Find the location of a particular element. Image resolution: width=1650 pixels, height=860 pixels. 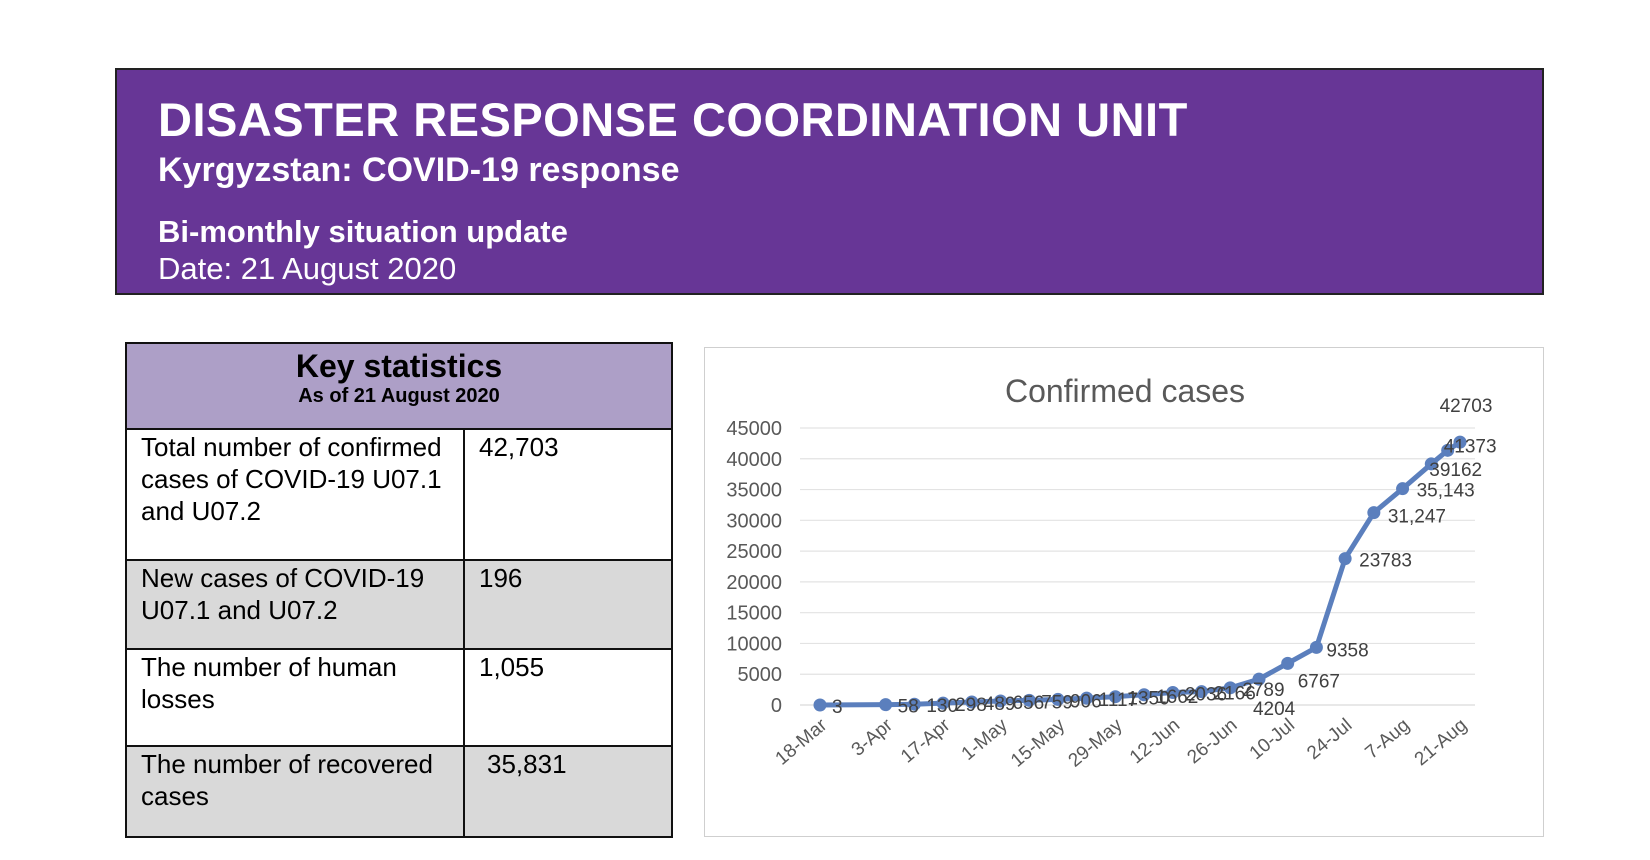

x-tick-label: 1-May is located at coordinates (985, 739).